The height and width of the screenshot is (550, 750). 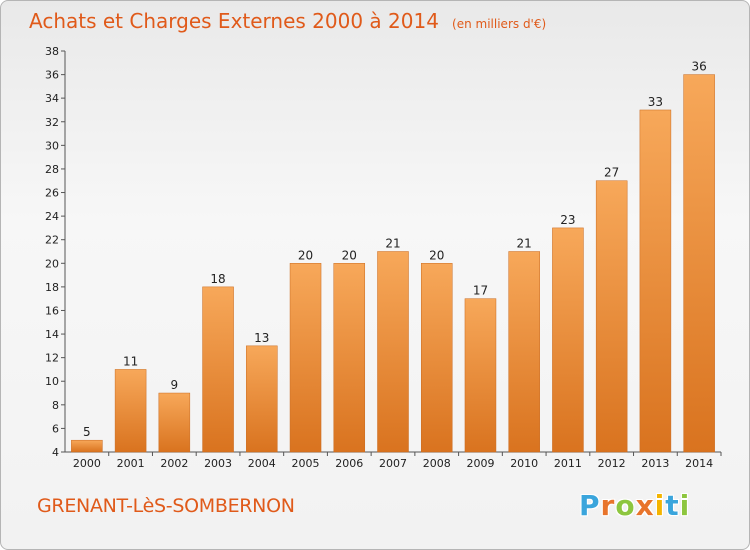 I want to click on bar-2014, so click(x=699, y=263).